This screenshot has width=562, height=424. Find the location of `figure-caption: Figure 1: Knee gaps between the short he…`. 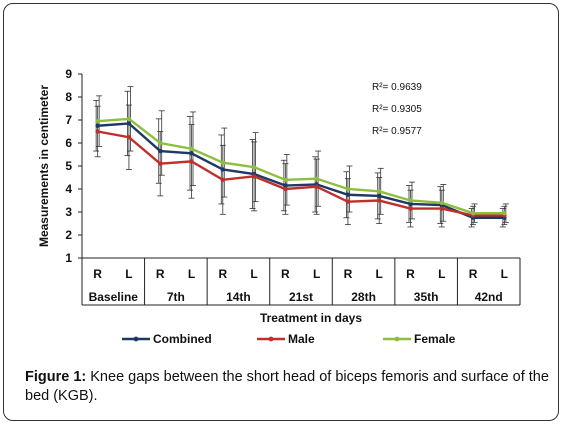

figure-caption: Figure 1: Knee gaps between the short he… is located at coordinates (287, 387).